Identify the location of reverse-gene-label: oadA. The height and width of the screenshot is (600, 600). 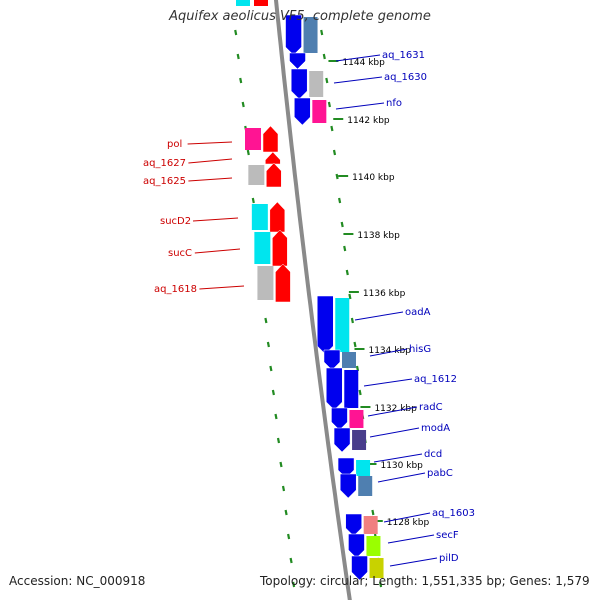
(418, 312).